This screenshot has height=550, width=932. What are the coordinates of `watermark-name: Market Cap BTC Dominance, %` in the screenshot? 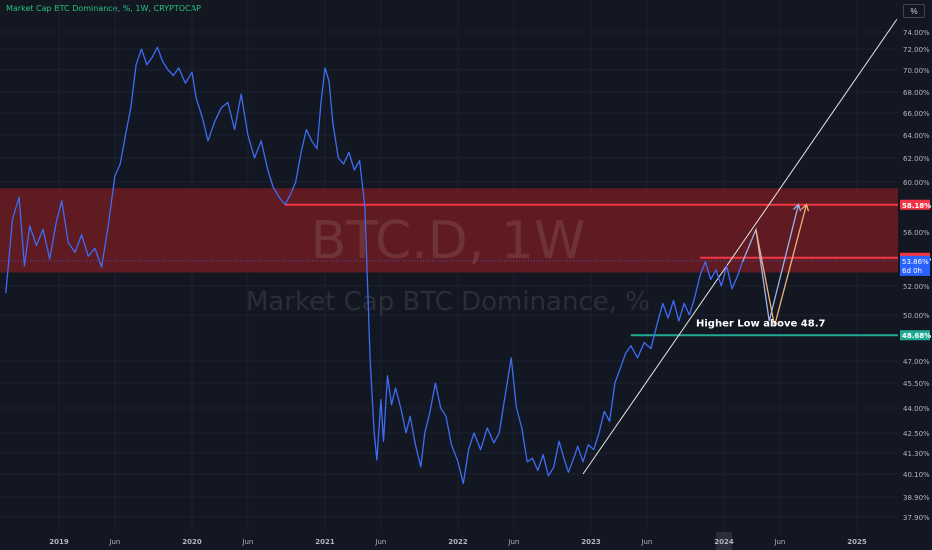 It's located at (448, 302).